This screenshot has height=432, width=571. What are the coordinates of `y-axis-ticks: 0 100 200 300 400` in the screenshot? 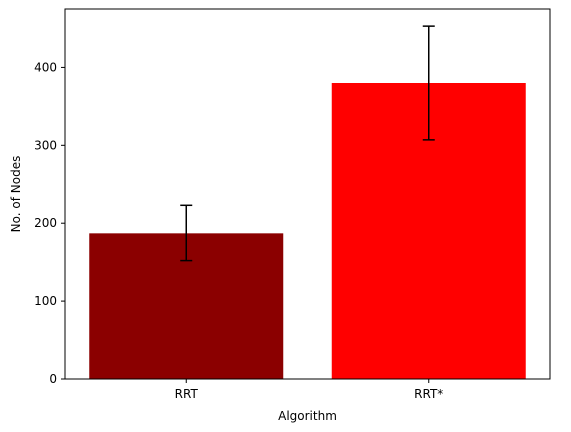 It's located at (49, 223).